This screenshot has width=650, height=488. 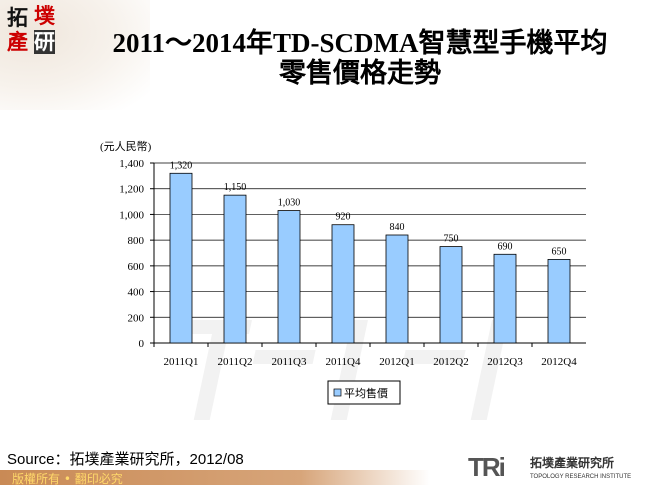 I want to click on tri-logo: TRi, so click(x=487, y=467).